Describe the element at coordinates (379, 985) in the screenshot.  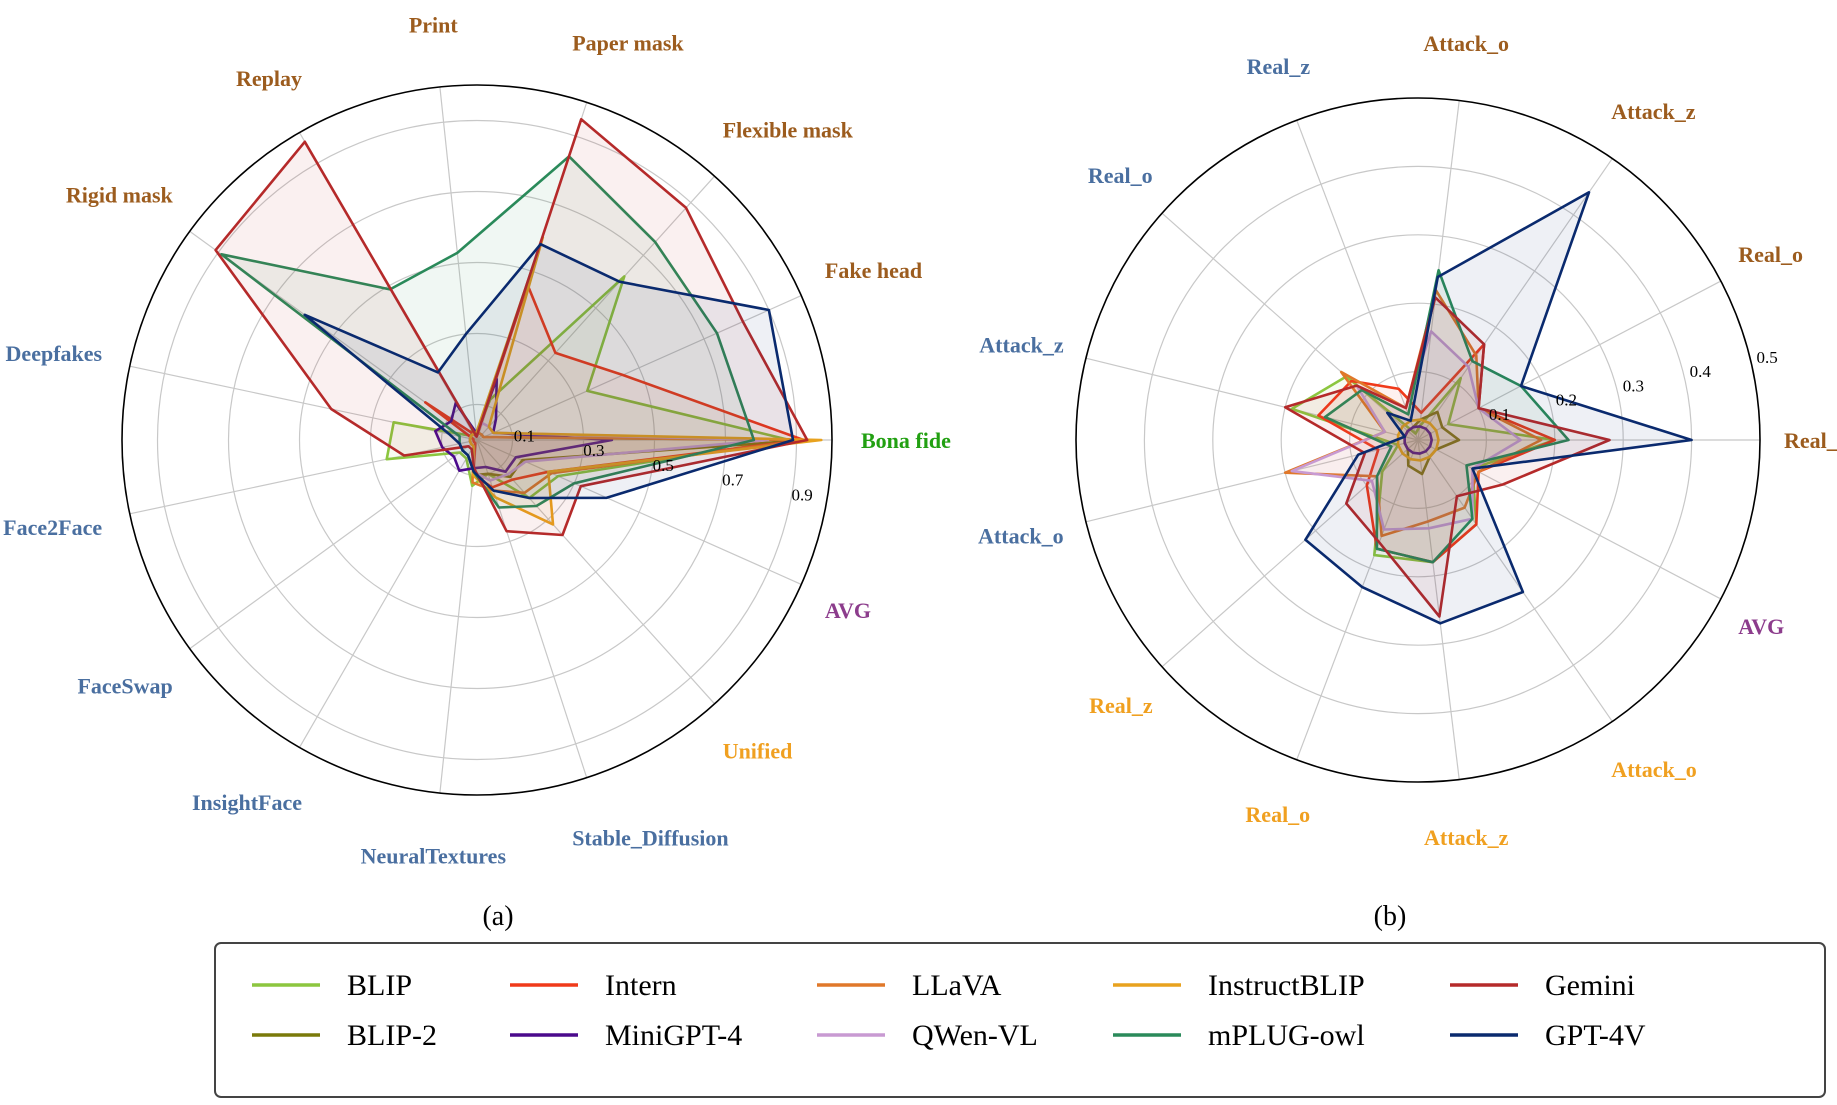
I see `legend-label-blip: BLIP` at that location.